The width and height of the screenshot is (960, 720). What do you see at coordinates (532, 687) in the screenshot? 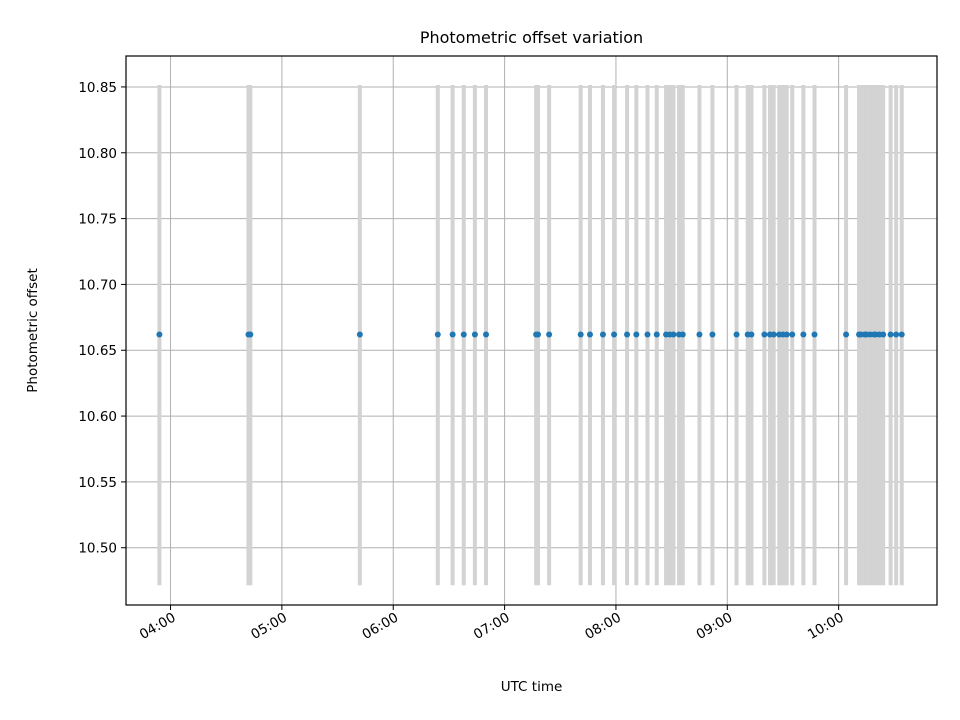
I see `x-axis-label: UTC time` at bounding box center [532, 687].